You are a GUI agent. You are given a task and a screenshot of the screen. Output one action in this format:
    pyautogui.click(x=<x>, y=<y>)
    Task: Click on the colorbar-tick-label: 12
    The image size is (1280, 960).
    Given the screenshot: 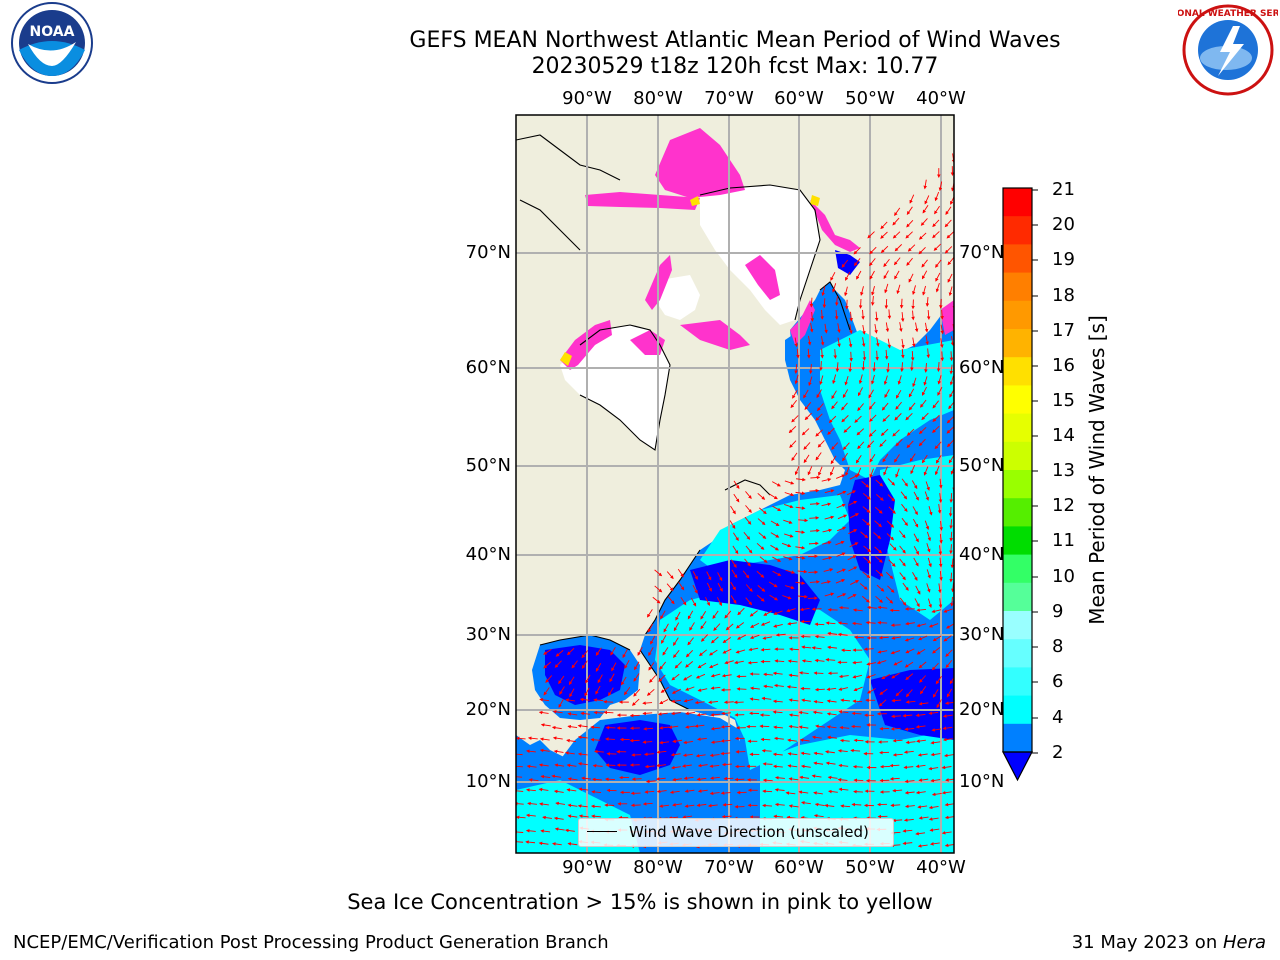 What is the action you would take?
    pyautogui.click(x=1063, y=505)
    